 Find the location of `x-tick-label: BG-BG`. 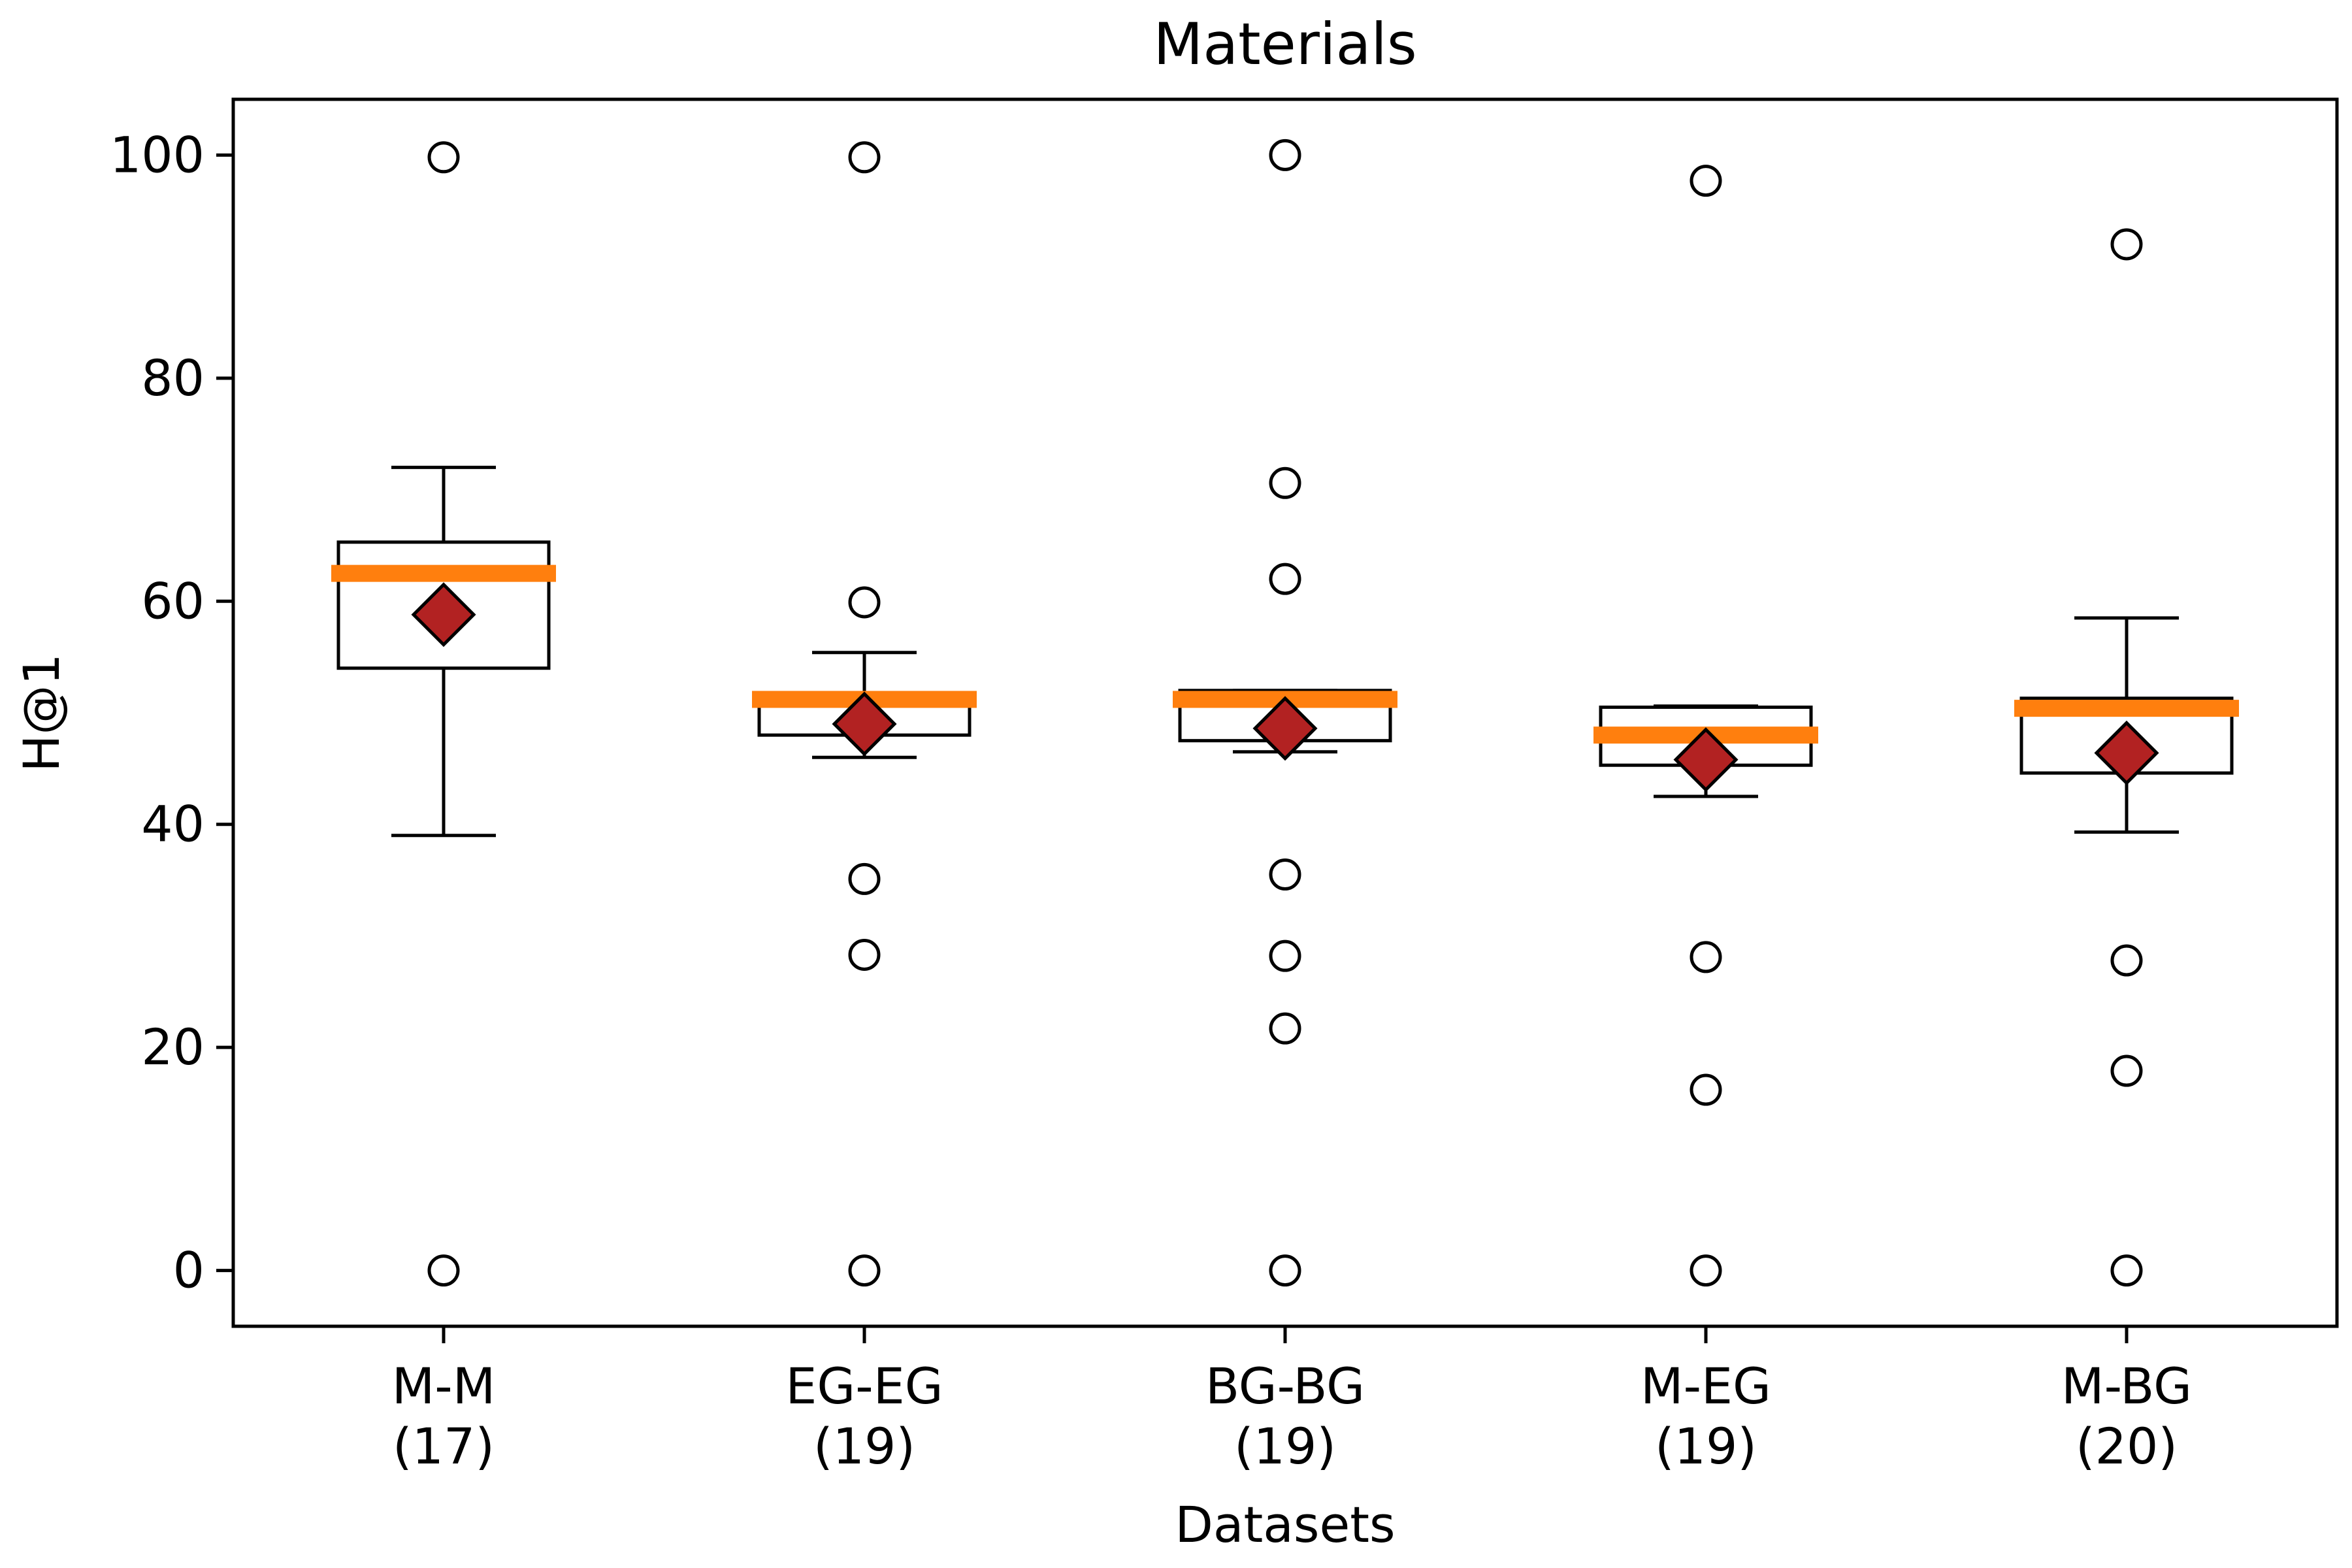

x-tick-label: BG-BG is located at coordinates (1285, 1386).